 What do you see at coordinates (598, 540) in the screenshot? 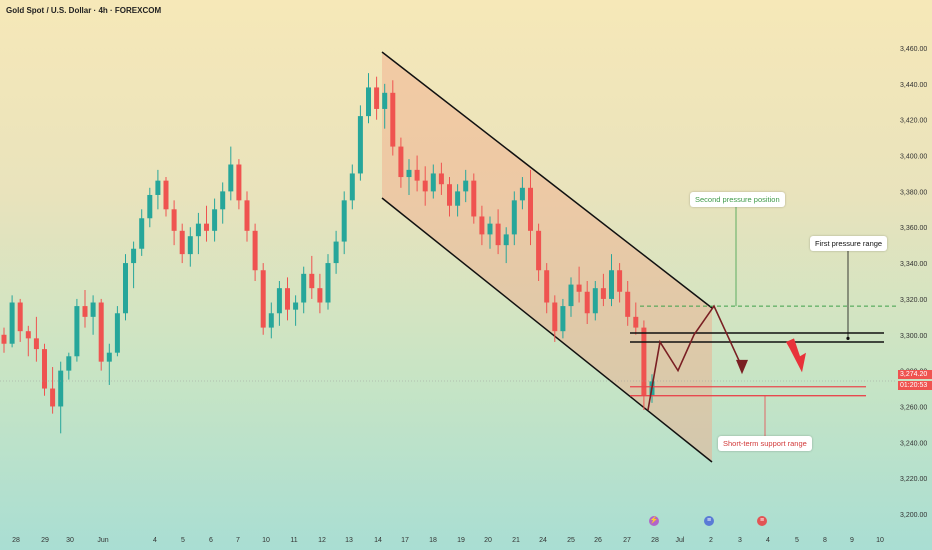
I see `x-tick-label: 26` at bounding box center [598, 540].